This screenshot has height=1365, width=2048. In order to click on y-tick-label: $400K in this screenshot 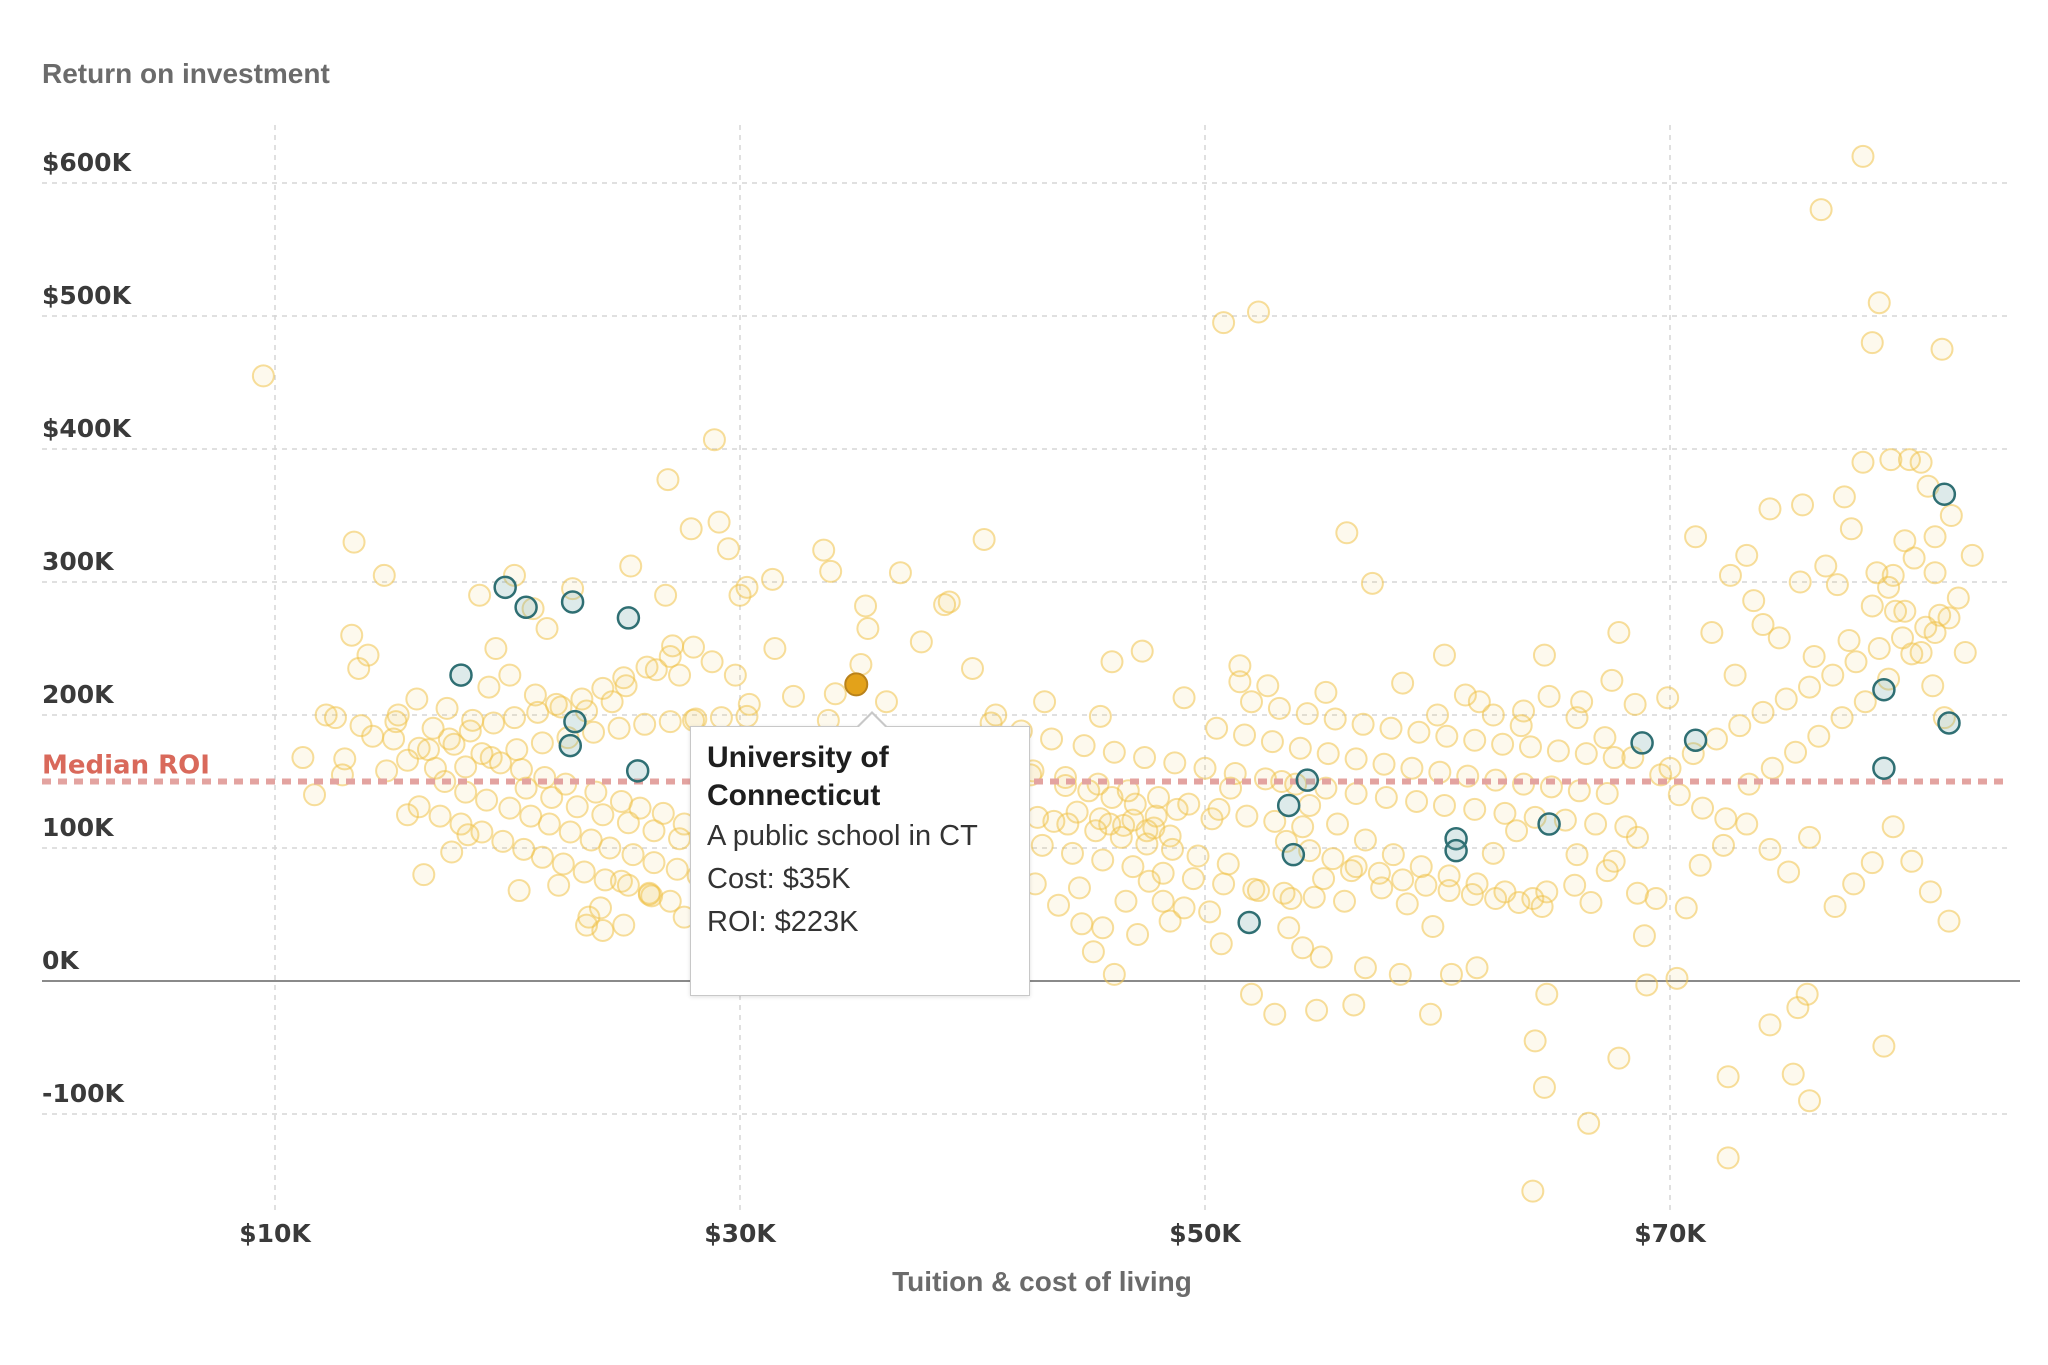, I will do `click(87, 428)`.